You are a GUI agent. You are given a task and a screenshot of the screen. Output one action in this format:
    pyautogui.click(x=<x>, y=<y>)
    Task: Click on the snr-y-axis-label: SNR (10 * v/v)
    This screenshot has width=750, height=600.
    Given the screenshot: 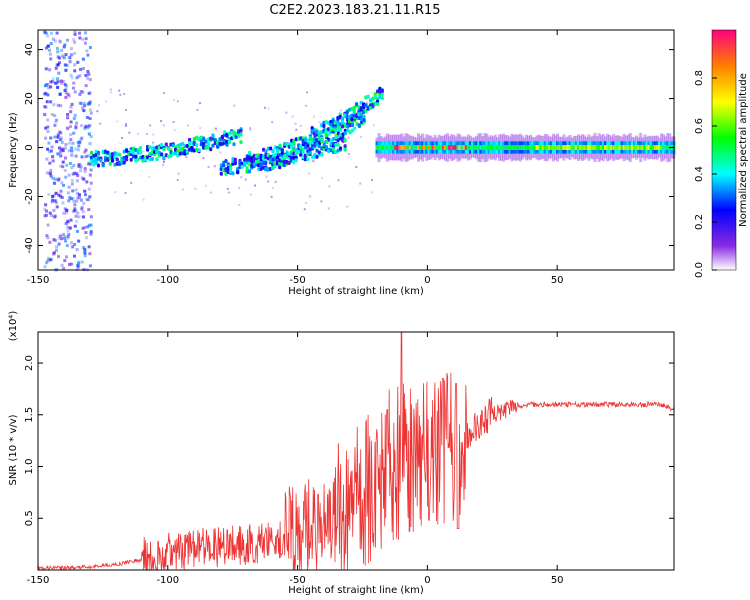 What is the action you would take?
    pyautogui.click(x=13, y=449)
    